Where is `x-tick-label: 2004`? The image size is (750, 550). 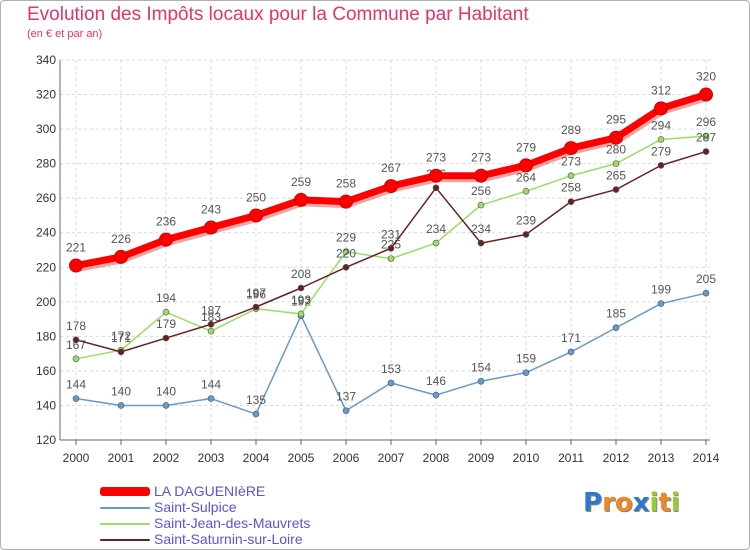 x-tick-label: 2004 is located at coordinates (256, 458).